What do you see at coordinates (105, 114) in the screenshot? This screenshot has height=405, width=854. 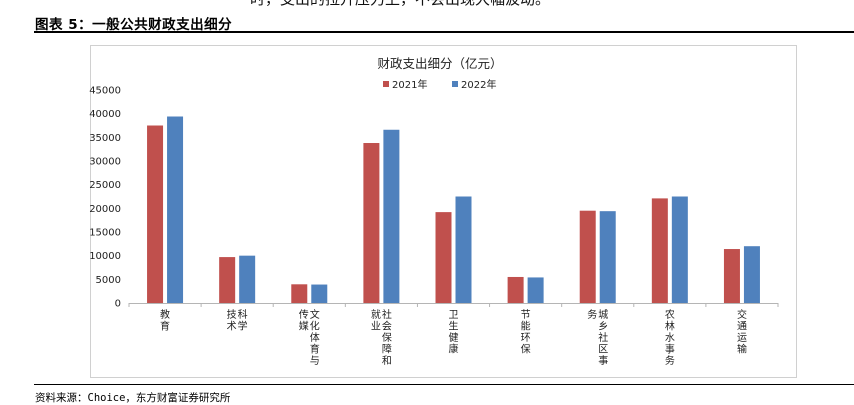 I see `y-tick-label: 40000` at bounding box center [105, 114].